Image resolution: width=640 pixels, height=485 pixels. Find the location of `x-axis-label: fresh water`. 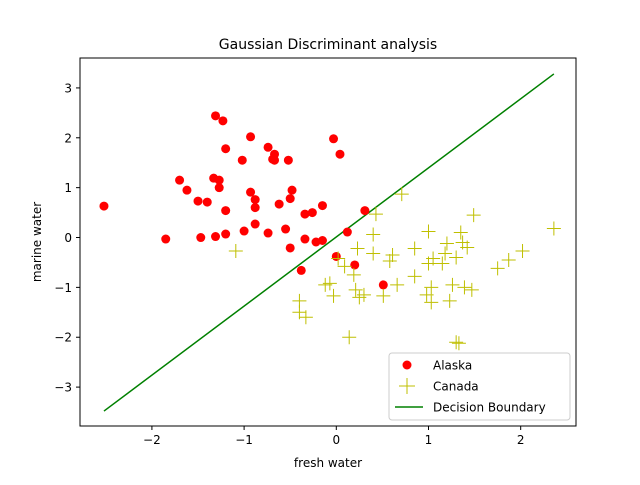

x-axis-label: fresh water is located at coordinates (328, 463).